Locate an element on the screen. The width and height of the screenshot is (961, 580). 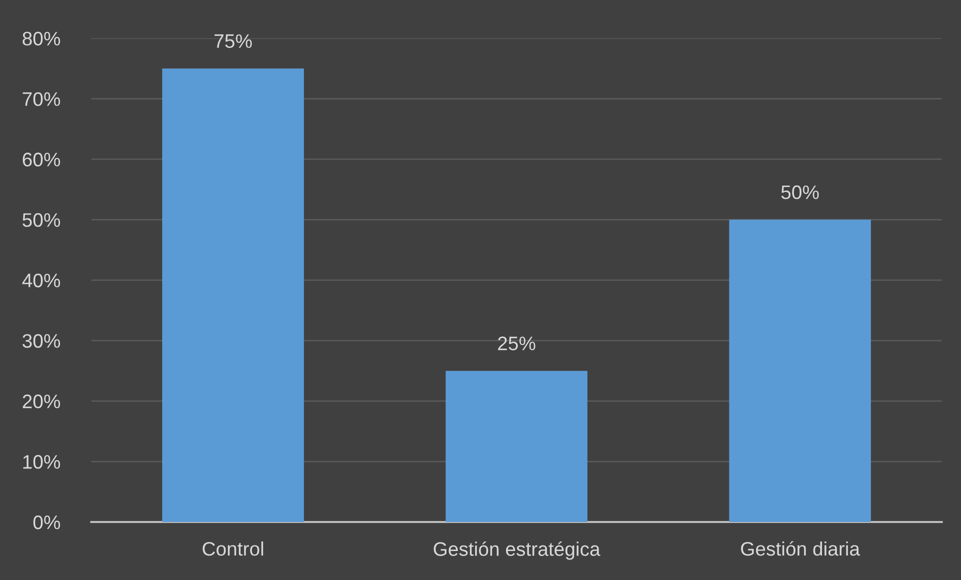
y-tick-label: 0% is located at coordinates (46, 522).